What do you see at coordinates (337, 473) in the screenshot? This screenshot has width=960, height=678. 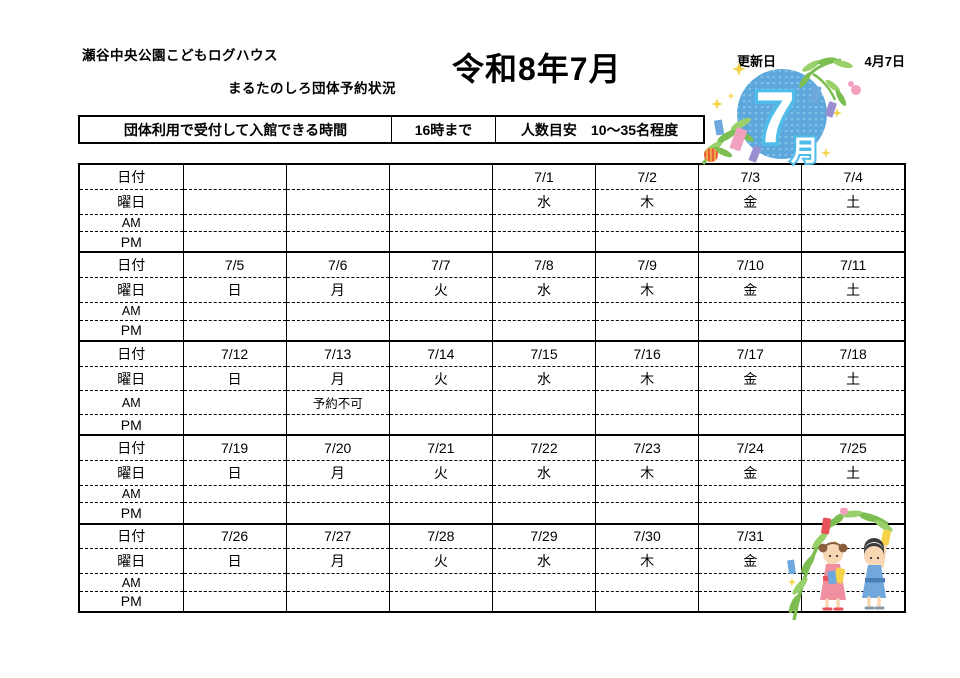 I see `cell-weekday-7-20: 月` at bounding box center [337, 473].